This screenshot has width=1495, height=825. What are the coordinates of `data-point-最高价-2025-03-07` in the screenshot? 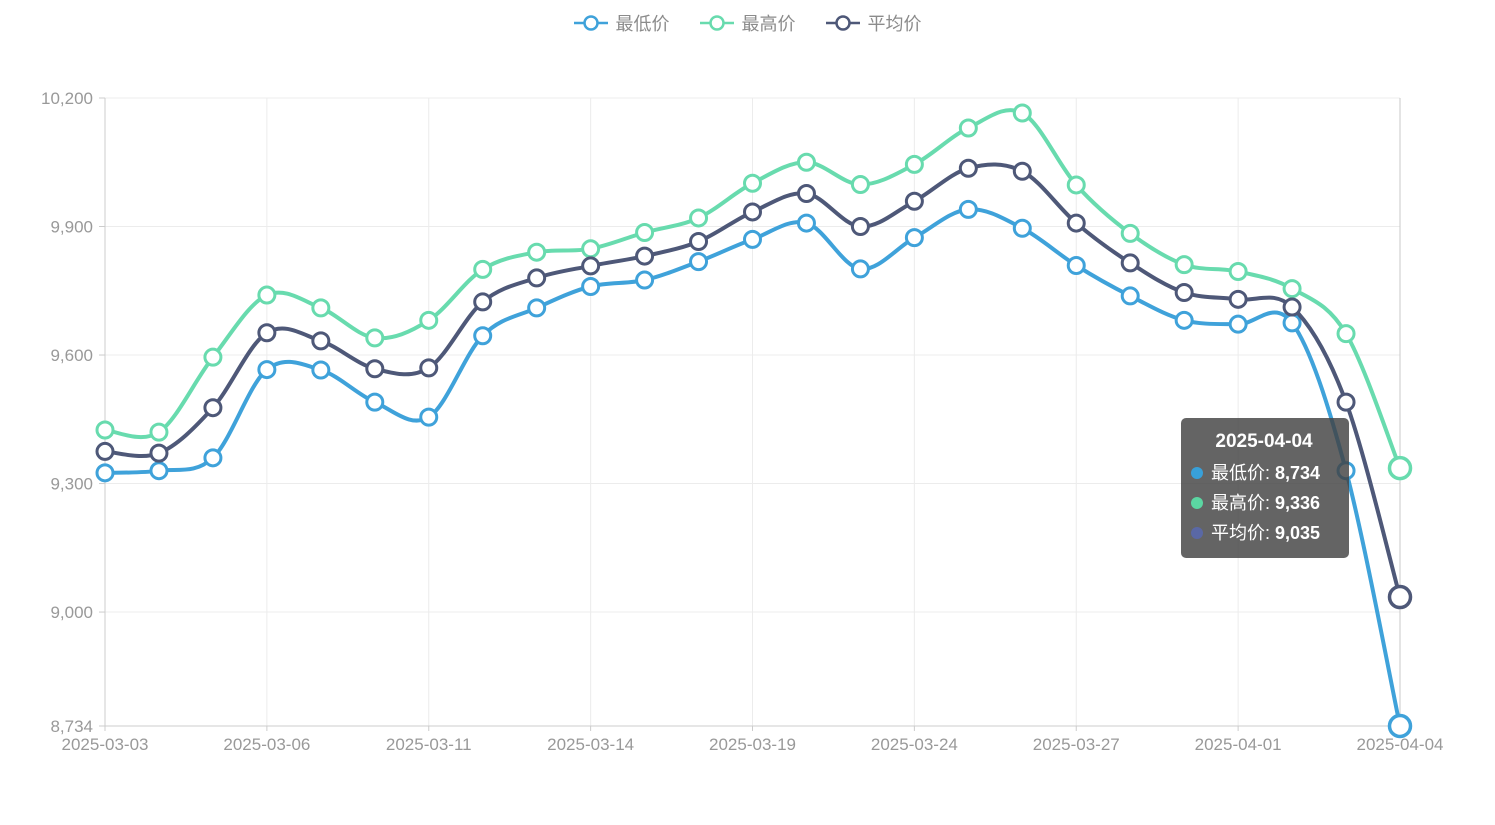 It's located at (321, 308).